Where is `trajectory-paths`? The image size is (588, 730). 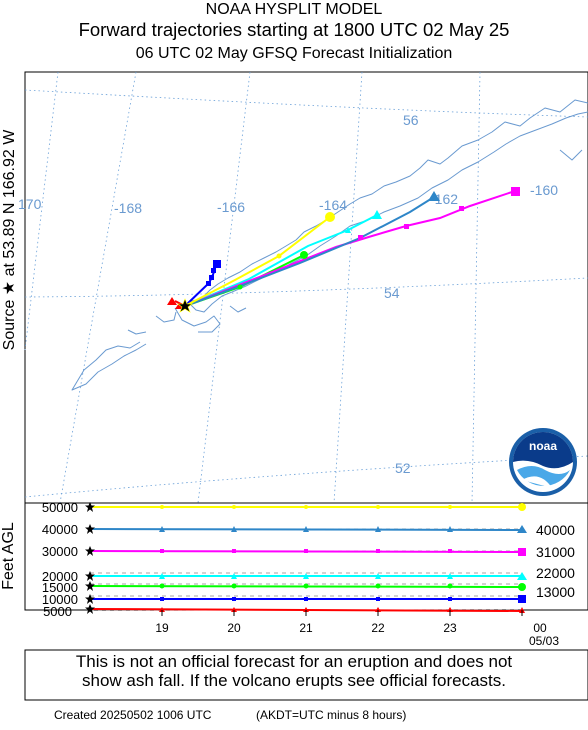
trajectory-paths is located at coordinates (345, 248).